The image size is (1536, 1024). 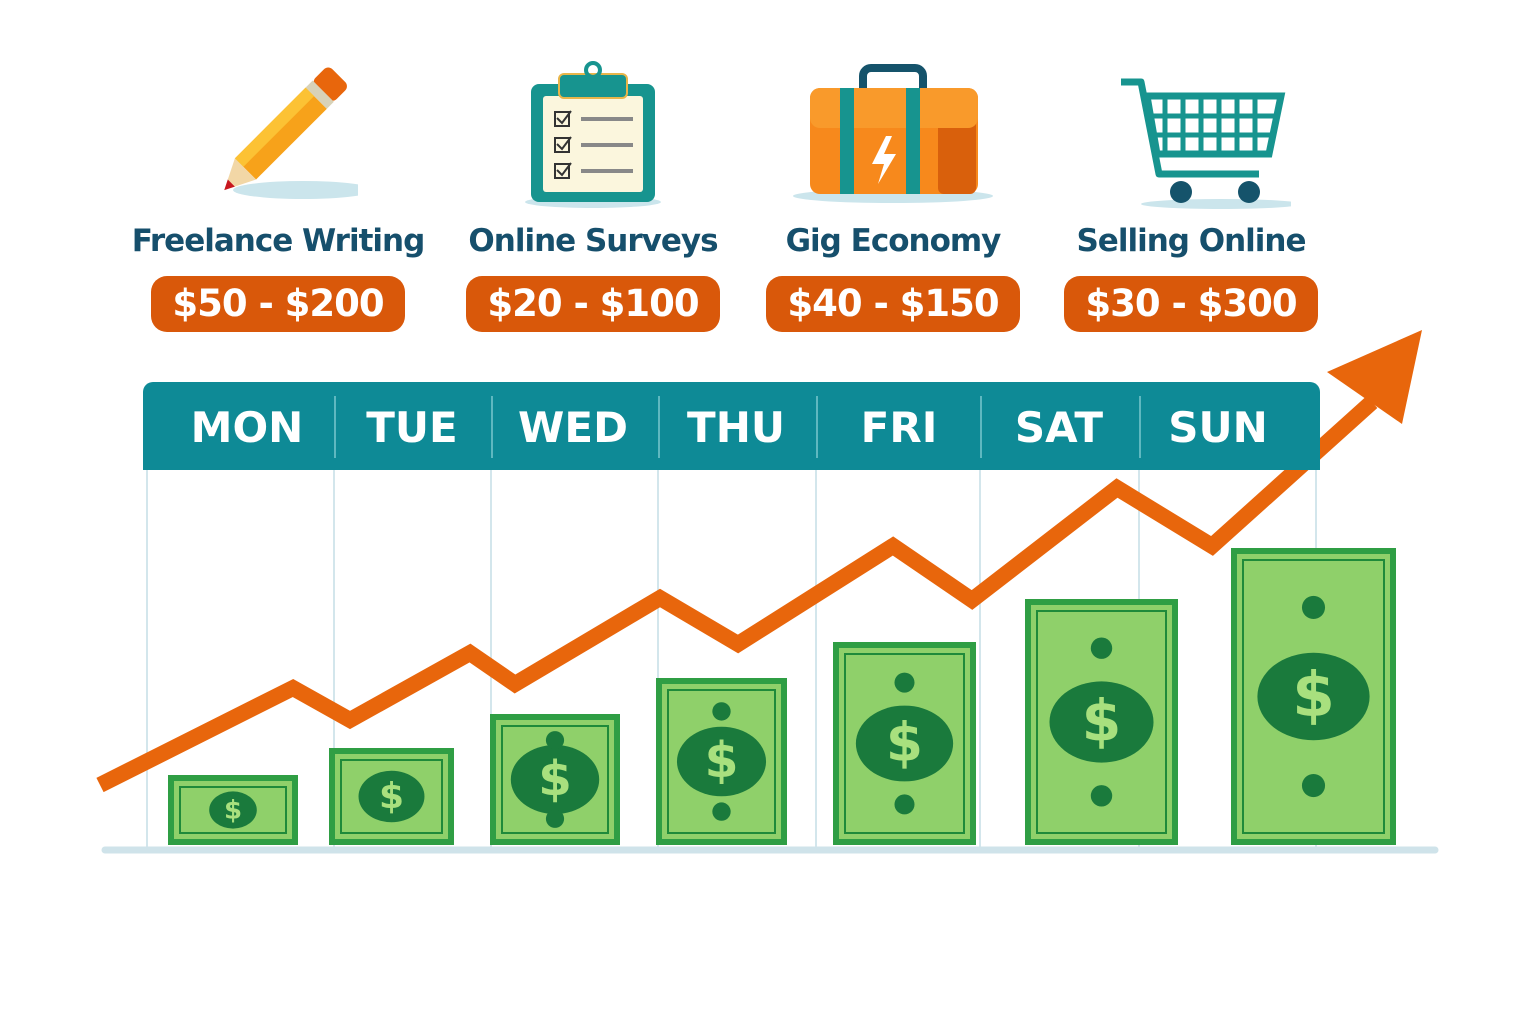 What do you see at coordinates (736, 427) in the screenshot?
I see `day-label-thu: THU` at bounding box center [736, 427].